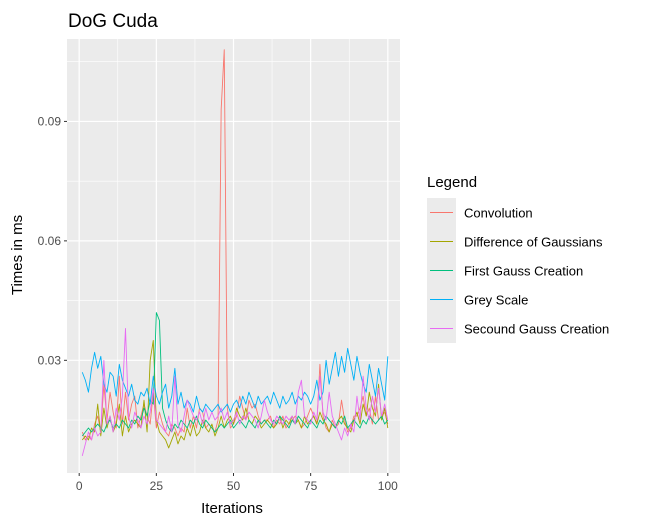  I want to click on legend-label: First Gauss Creation, so click(523, 271).